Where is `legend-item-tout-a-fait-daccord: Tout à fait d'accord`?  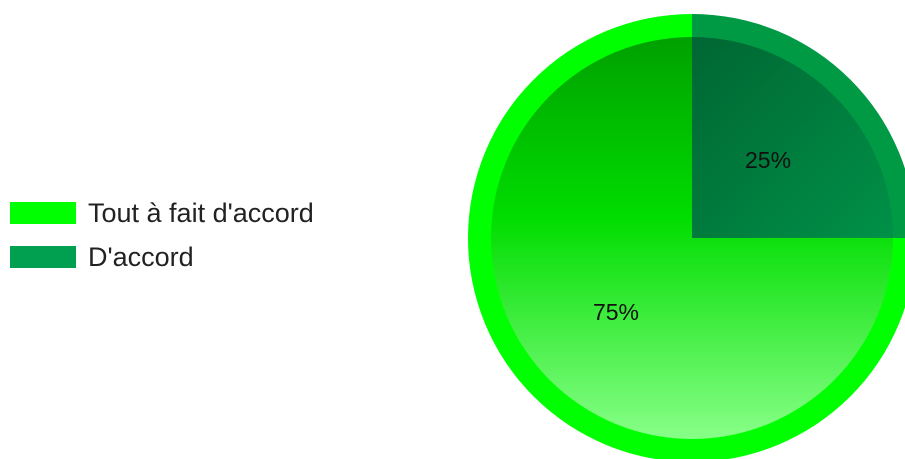 legend-item-tout-a-fait-daccord: Tout à fait d'accord is located at coordinates (162, 213).